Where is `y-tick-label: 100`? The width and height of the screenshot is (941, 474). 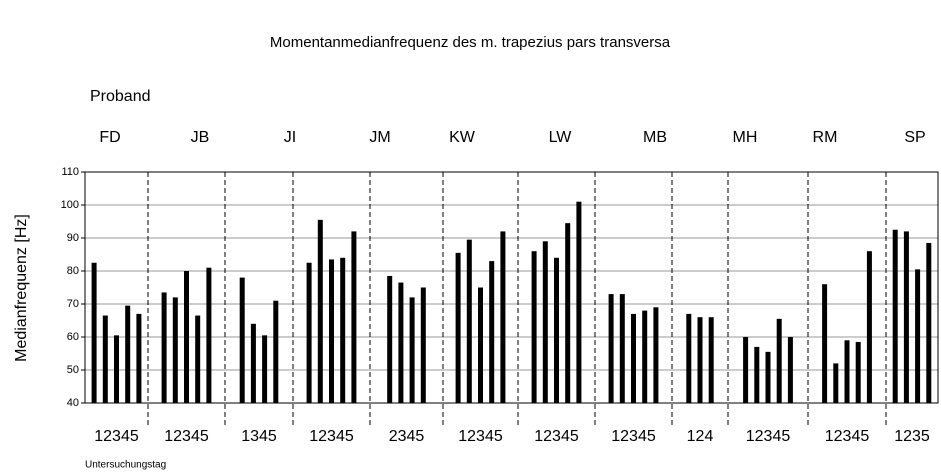 y-tick-label: 100 is located at coordinates (70, 205).